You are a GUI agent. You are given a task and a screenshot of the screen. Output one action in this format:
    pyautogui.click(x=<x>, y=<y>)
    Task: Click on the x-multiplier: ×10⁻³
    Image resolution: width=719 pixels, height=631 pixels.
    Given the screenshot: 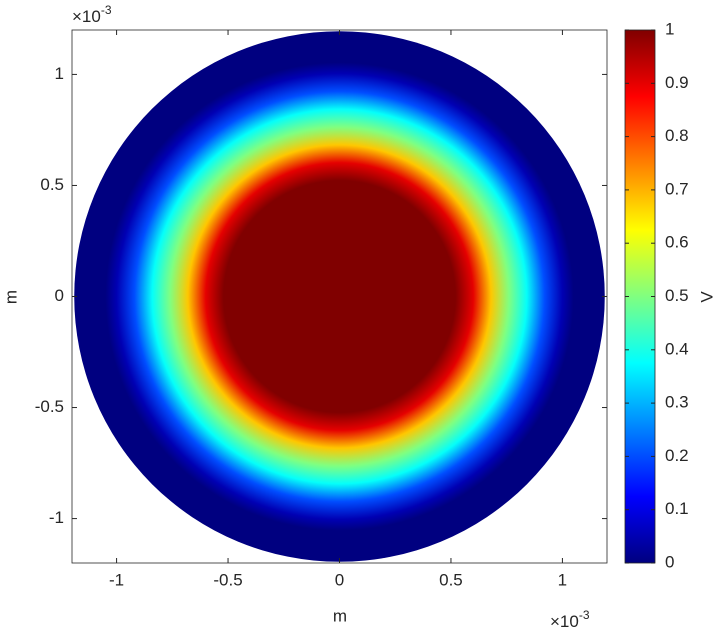 What is the action you would take?
    pyautogui.click(x=570, y=619)
    